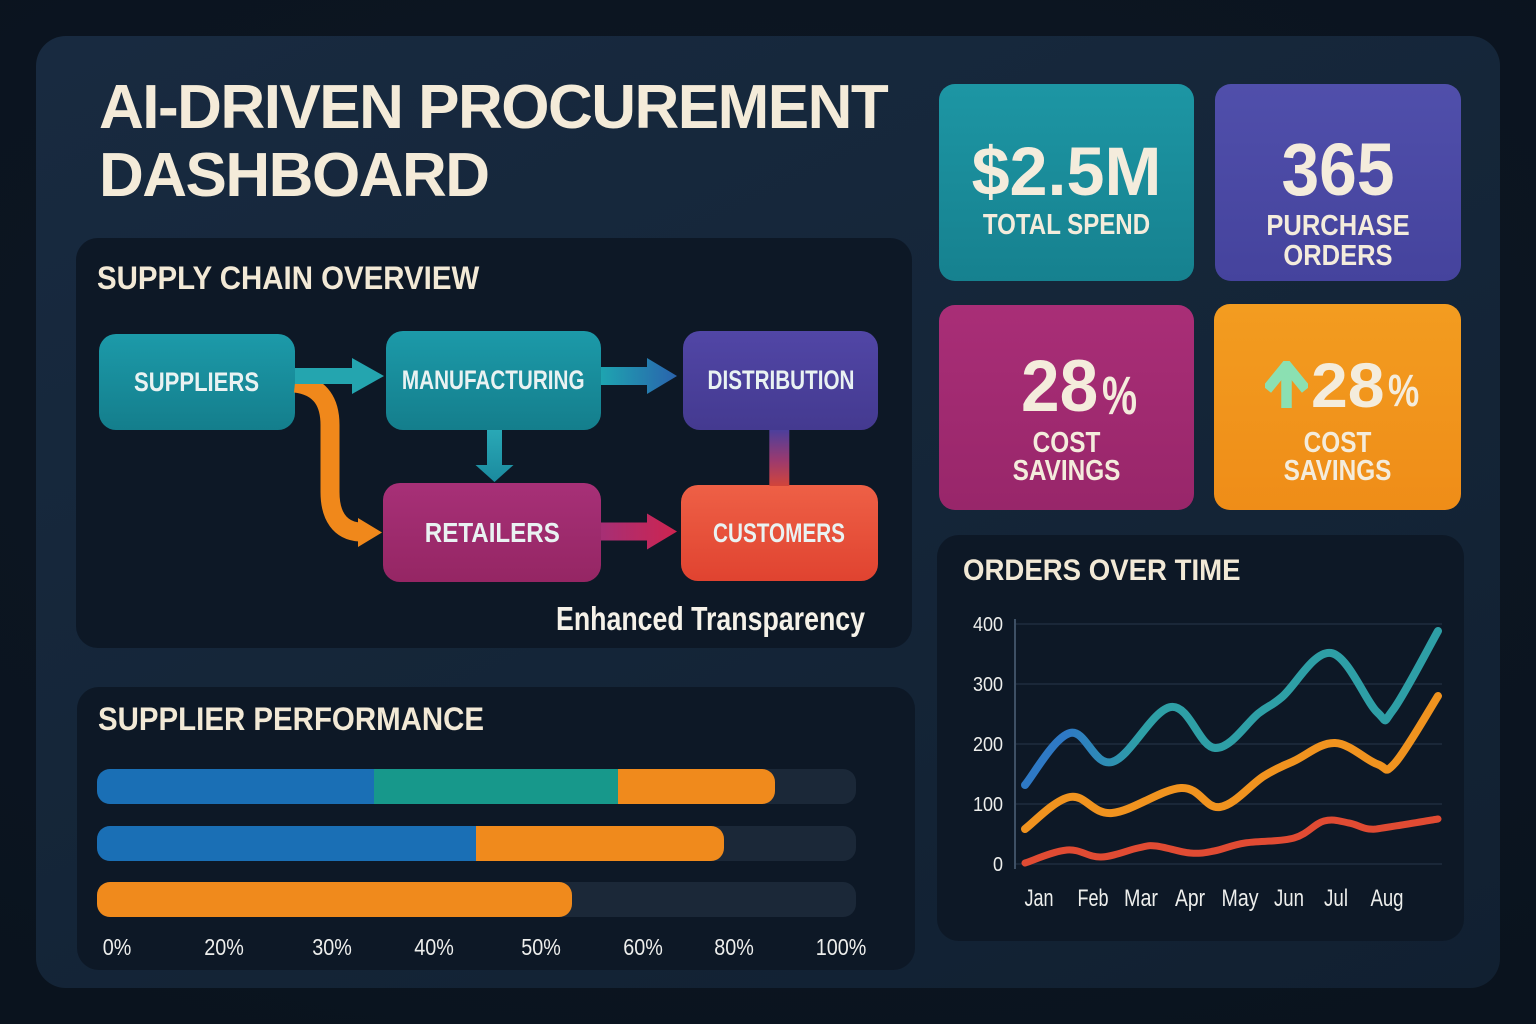  What do you see at coordinates (988, 685) in the screenshot?
I see `svg-text: 300` at bounding box center [988, 685].